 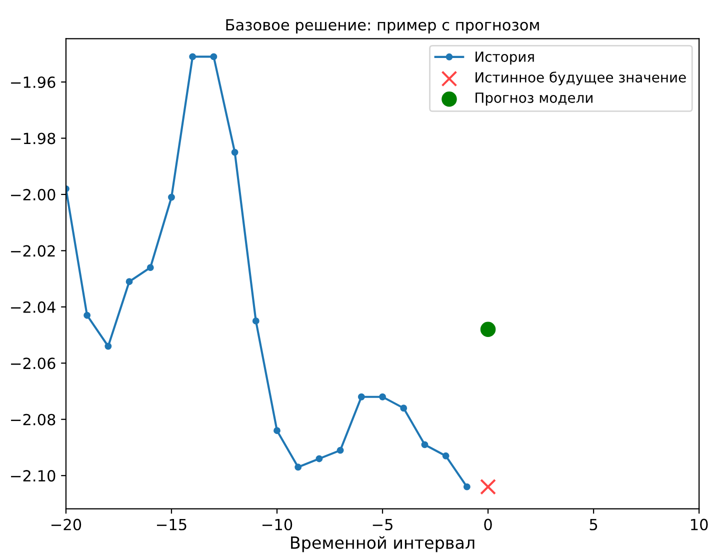 What do you see at coordinates (505, 58) in the screenshot?
I see `legend-label: История` at bounding box center [505, 58].